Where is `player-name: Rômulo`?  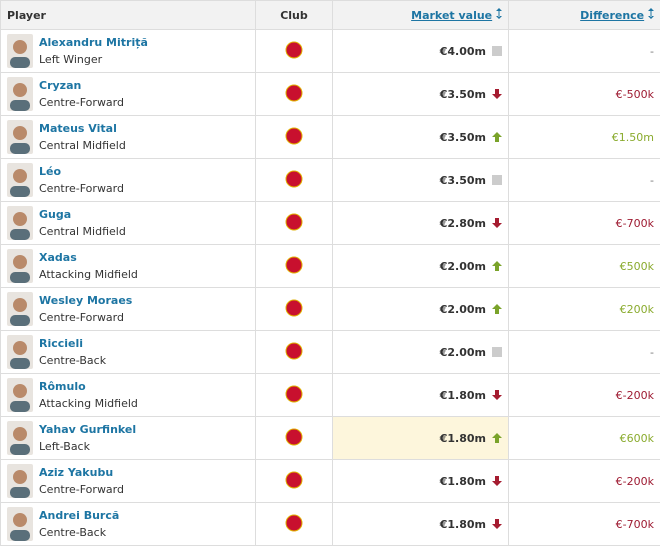 player-name: Rômulo is located at coordinates (62, 386).